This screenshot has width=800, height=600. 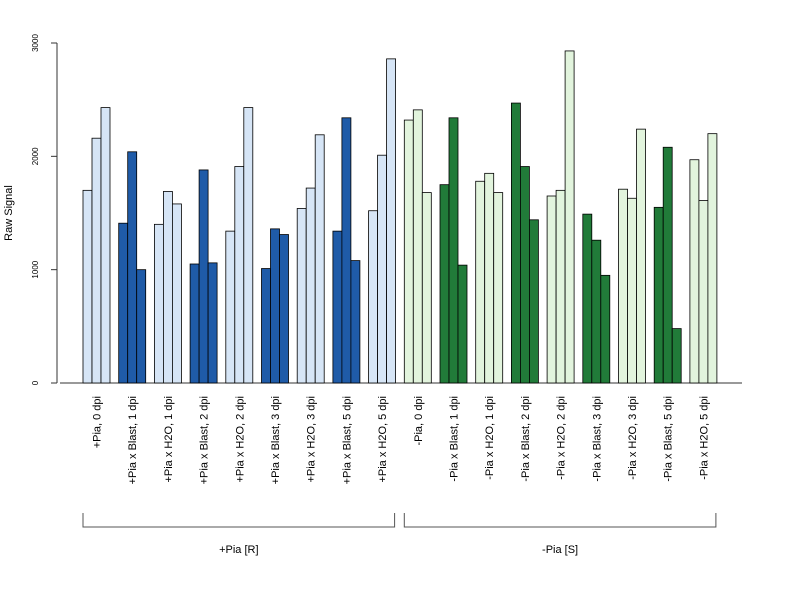 What do you see at coordinates (633, 438) in the screenshot?
I see `category-label: -Pia x H2O, 3 dpi` at bounding box center [633, 438].